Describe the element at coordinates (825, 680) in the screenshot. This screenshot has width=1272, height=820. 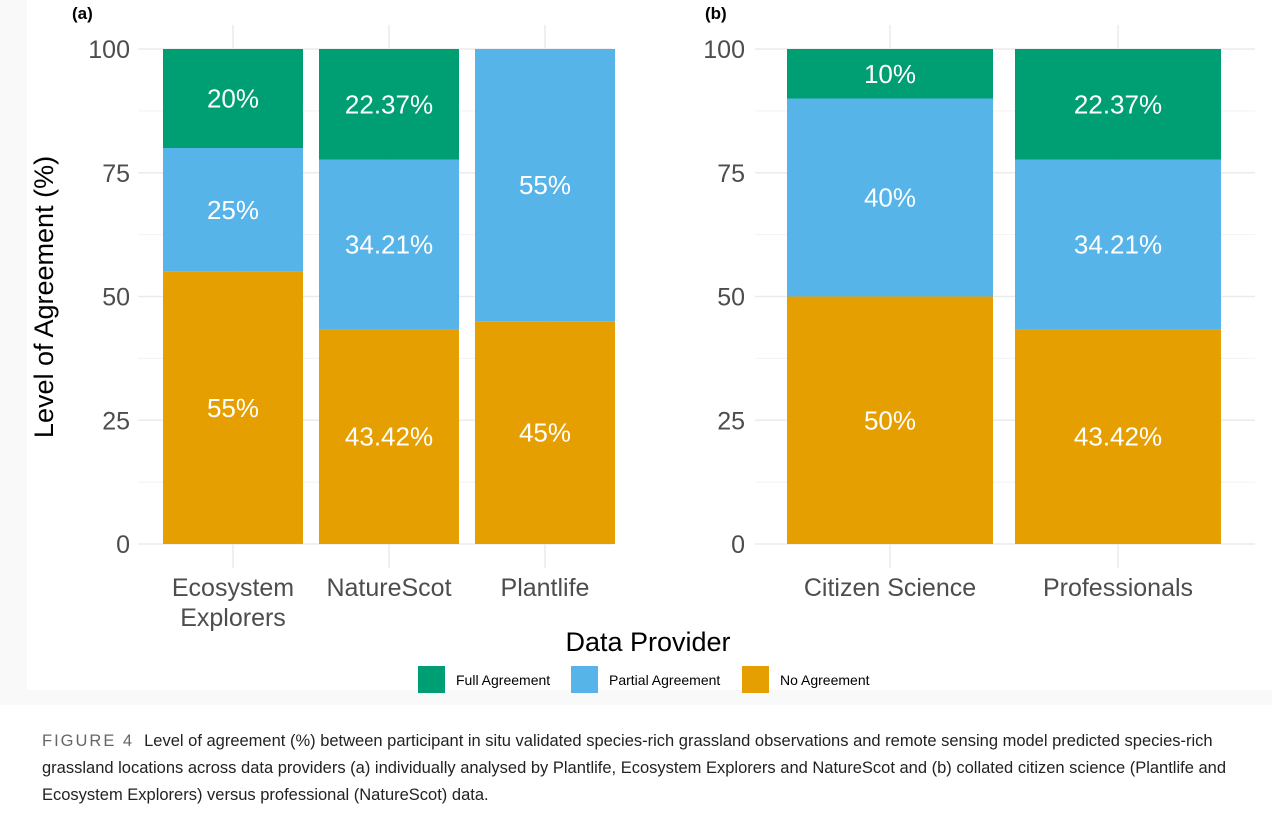
I see `legend-label: No Agreement` at that location.